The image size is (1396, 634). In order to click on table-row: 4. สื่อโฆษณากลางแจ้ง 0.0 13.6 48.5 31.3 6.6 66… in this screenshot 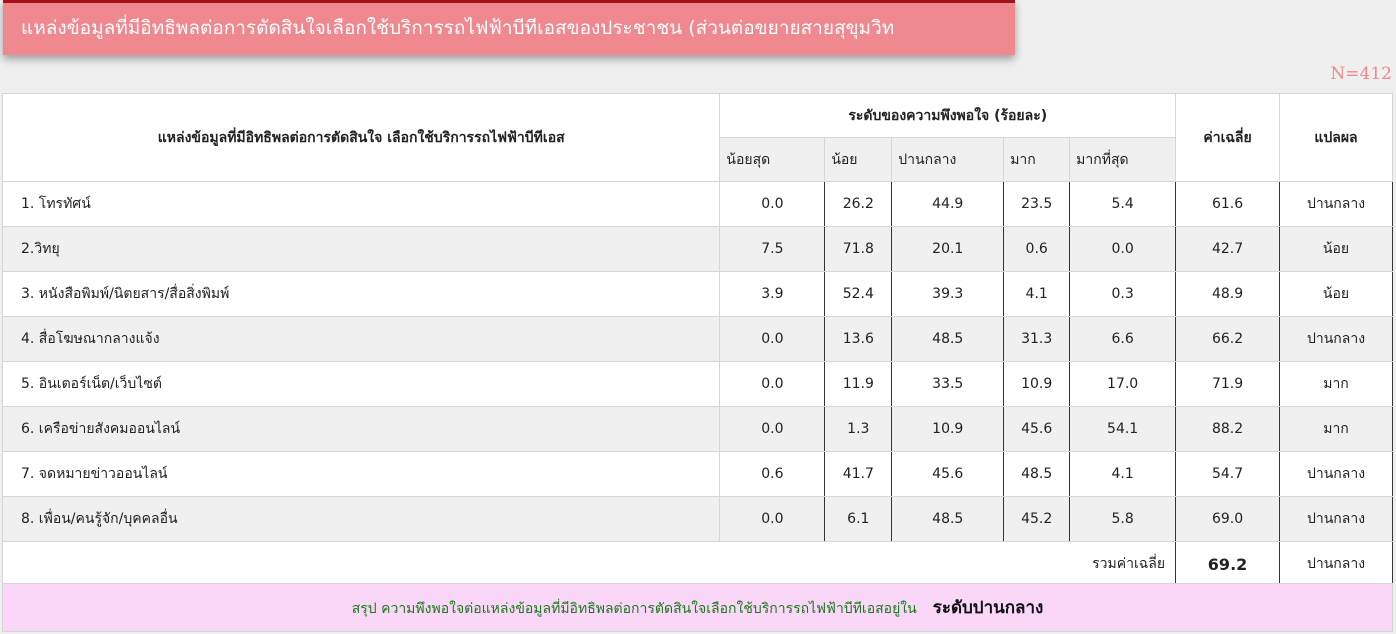, I will do `click(697, 339)`.